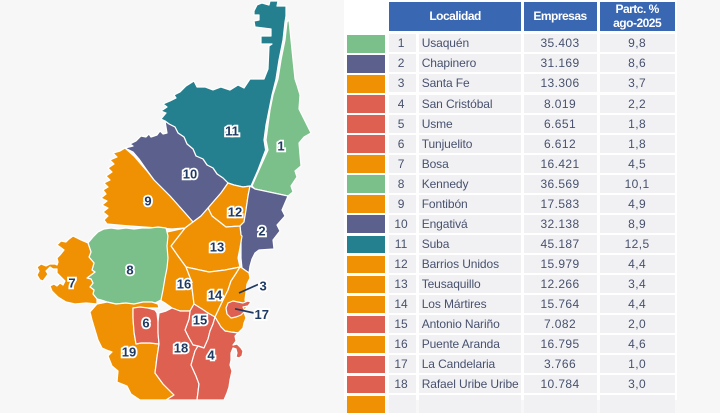 The width and height of the screenshot is (720, 413). I want to click on svg-text: 19, so click(129, 352).